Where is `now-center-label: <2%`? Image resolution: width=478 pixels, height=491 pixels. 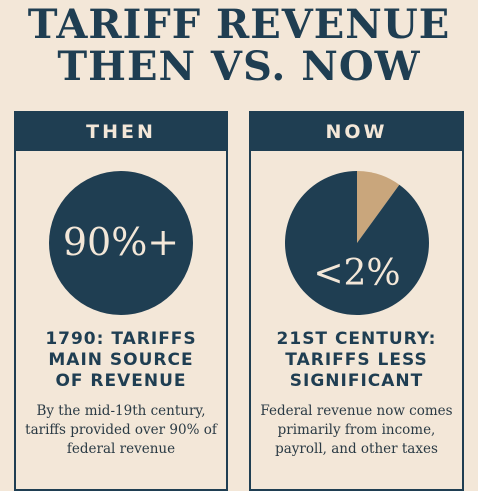
now-center-label: <2% is located at coordinates (356, 273).